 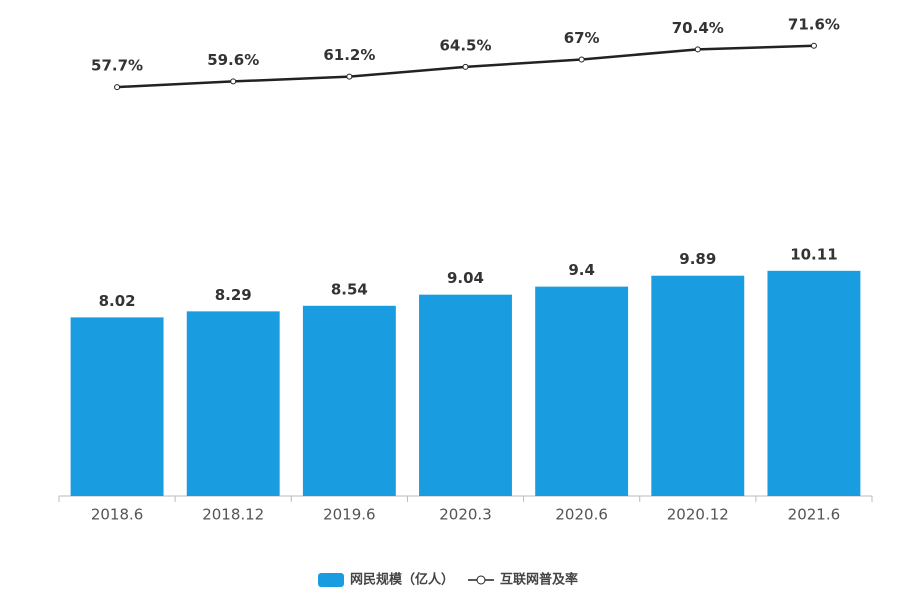 I want to click on bar-value-label: 8.29, so click(x=233, y=295).